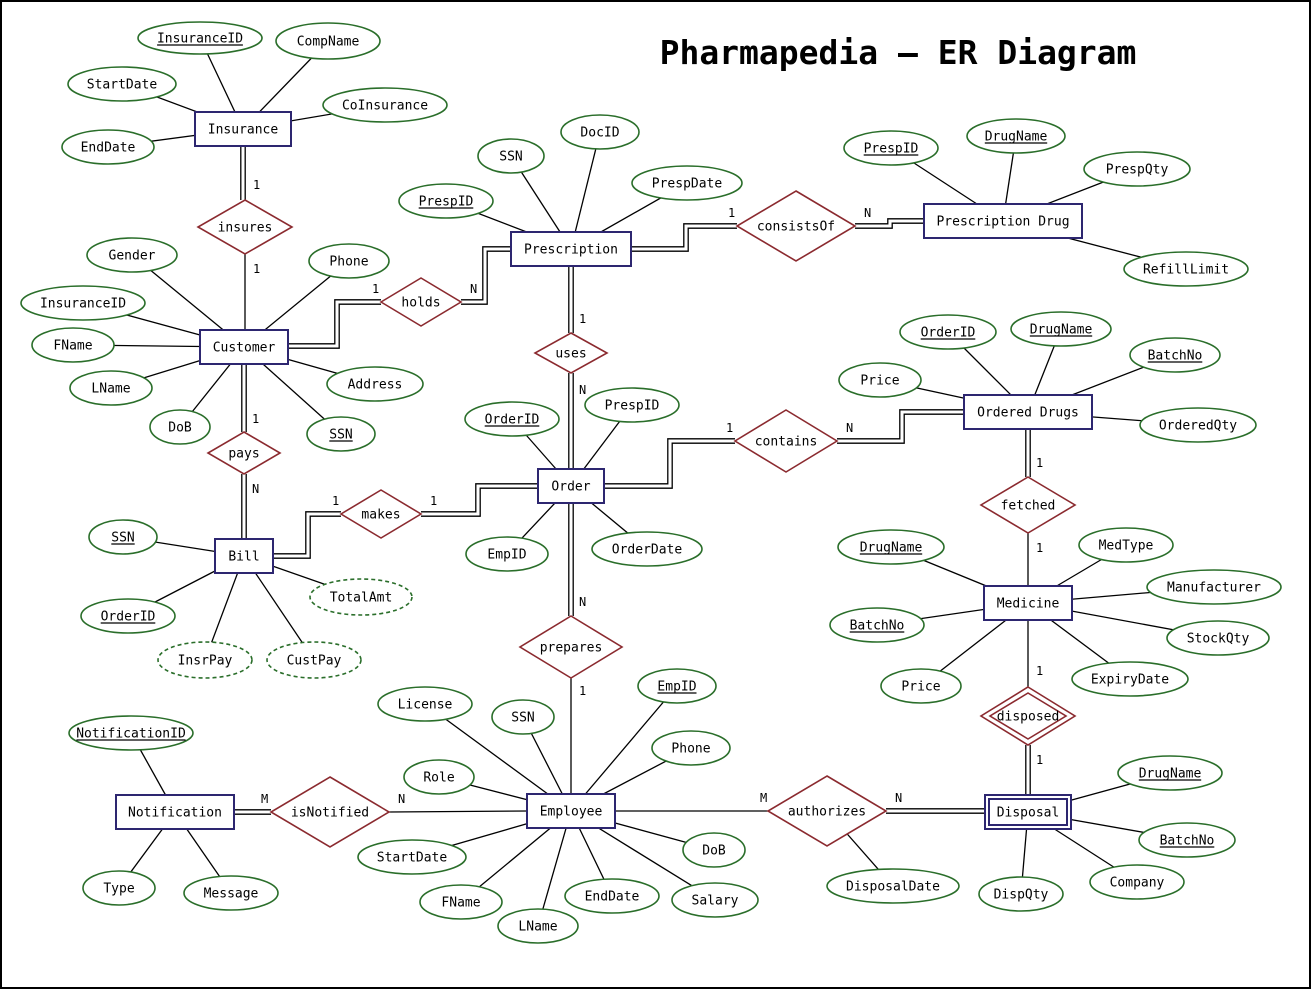 The width and height of the screenshot is (1311, 989). I want to click on relationship-inner-diamond, so click(1028, 716).